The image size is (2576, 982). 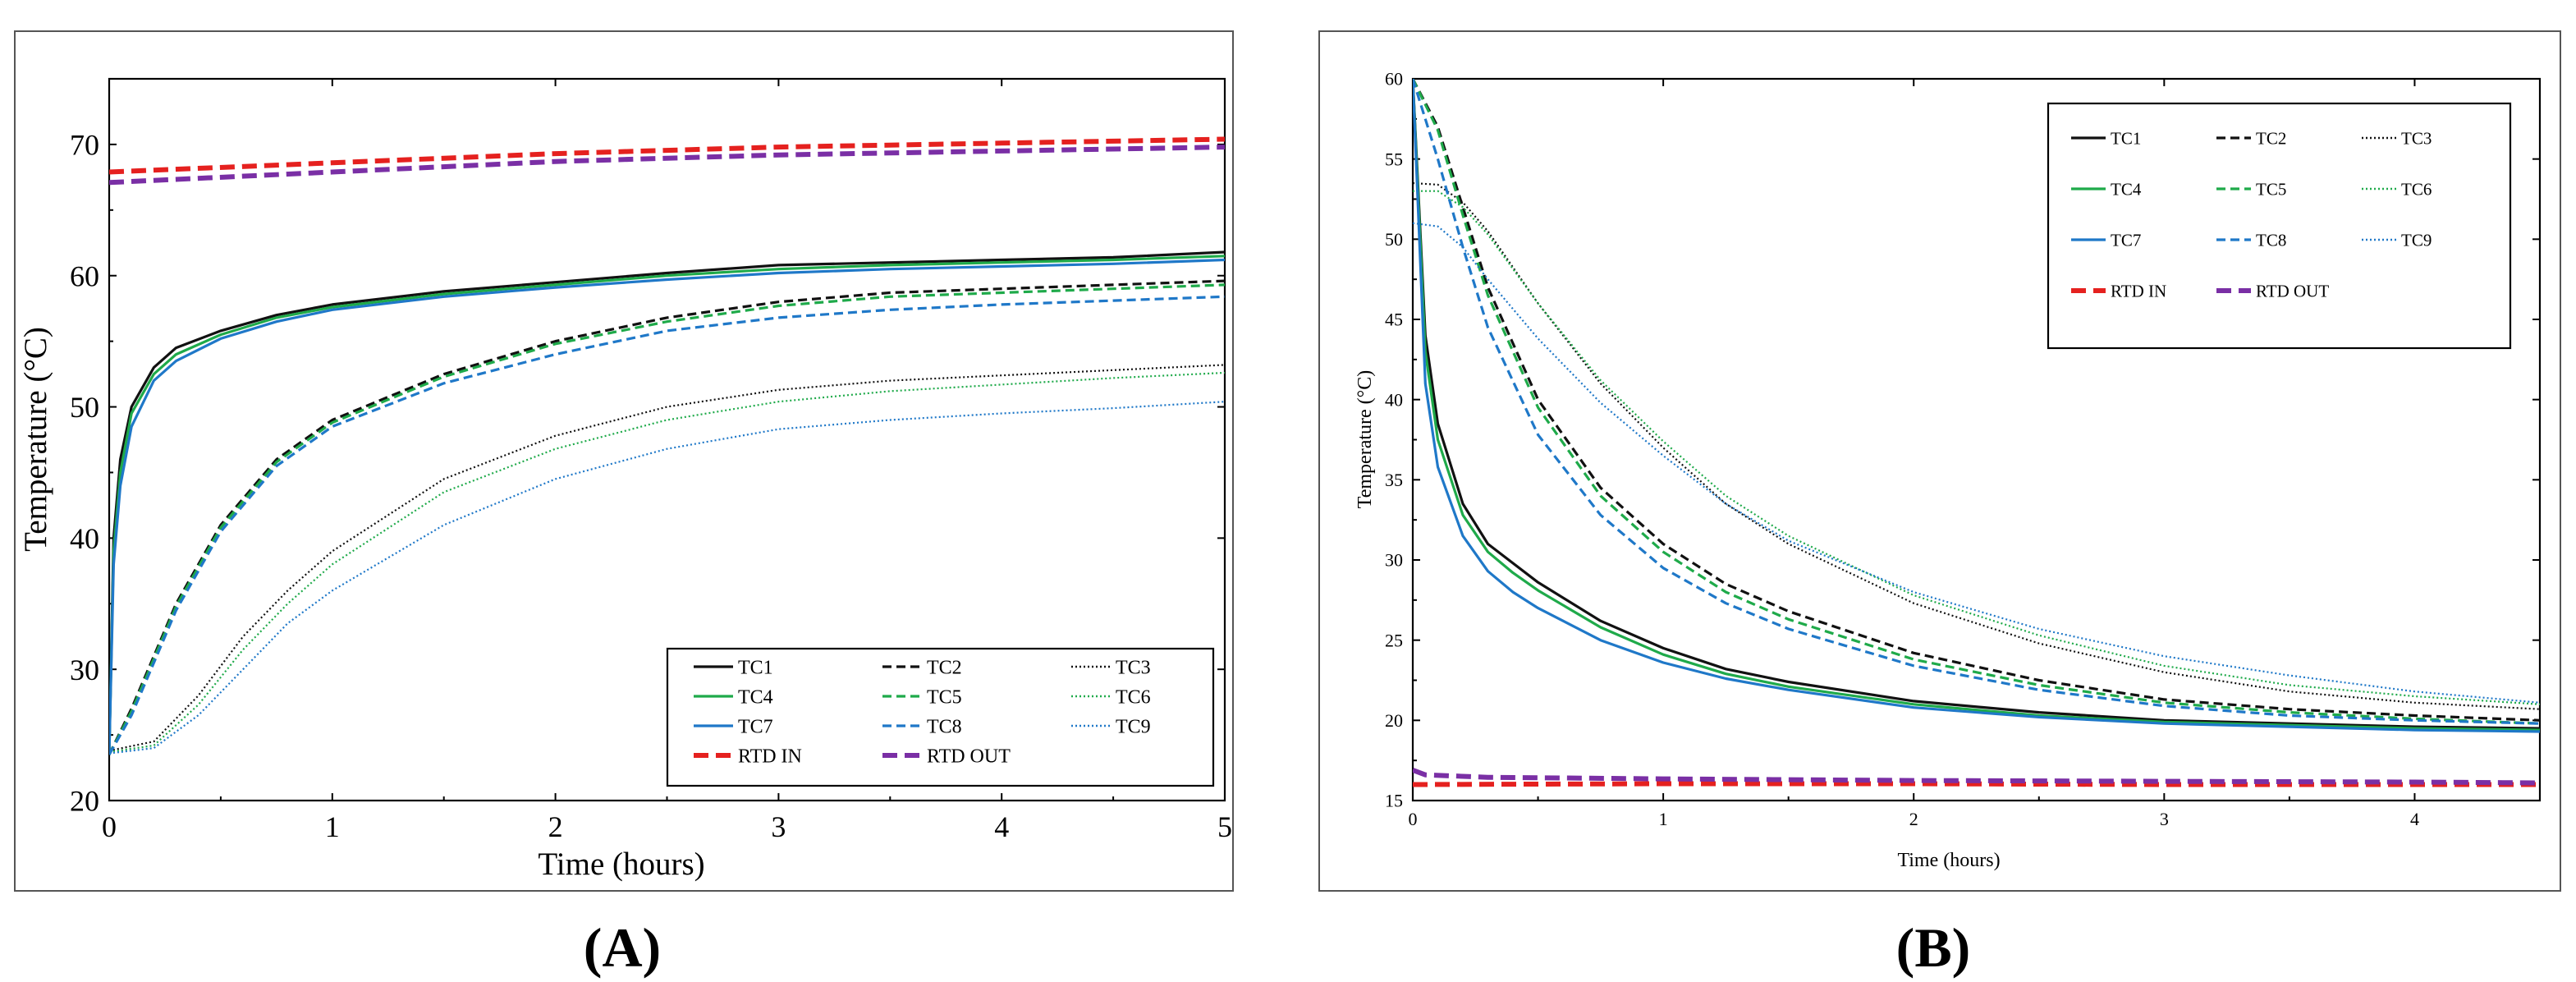 What do you see at coordinates (1394, 801) in the screenshot?
I see `y-tick-label: 15` at bounding box center [1394, 801].